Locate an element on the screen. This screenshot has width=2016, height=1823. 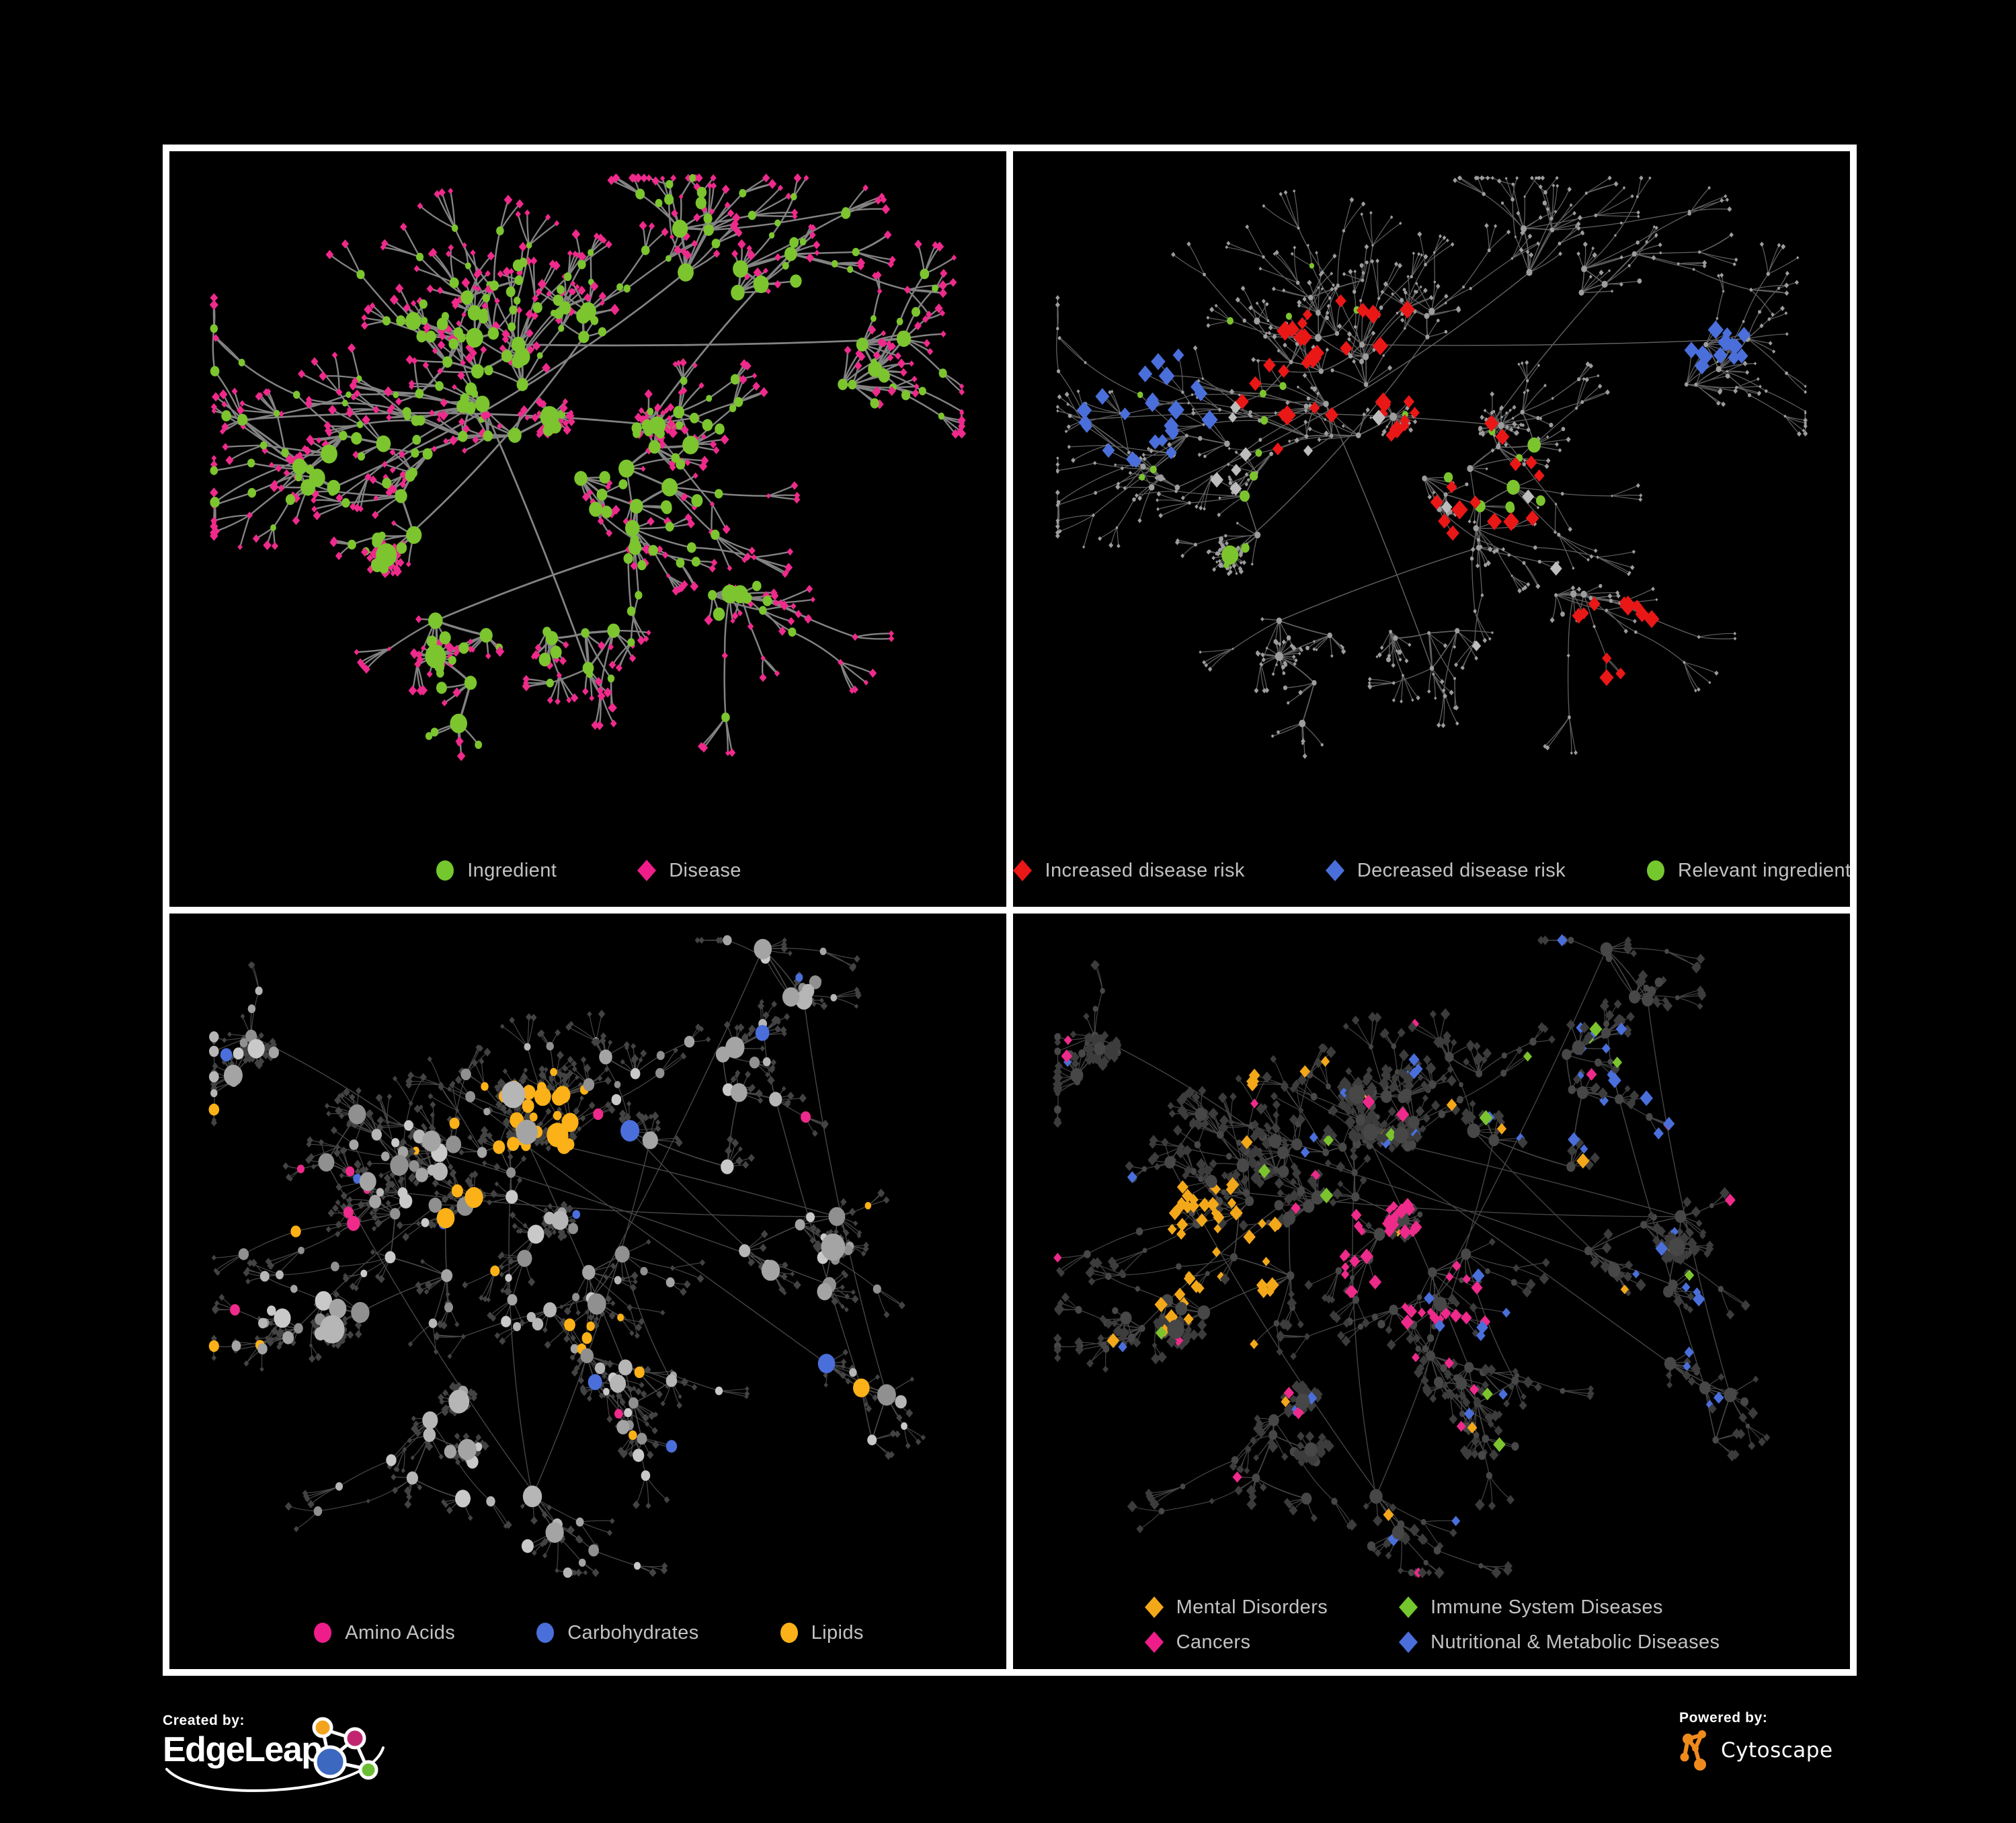
legend-item-immune-system-diseases: Immune System Diseases is located at coordinates (1530, 1607).